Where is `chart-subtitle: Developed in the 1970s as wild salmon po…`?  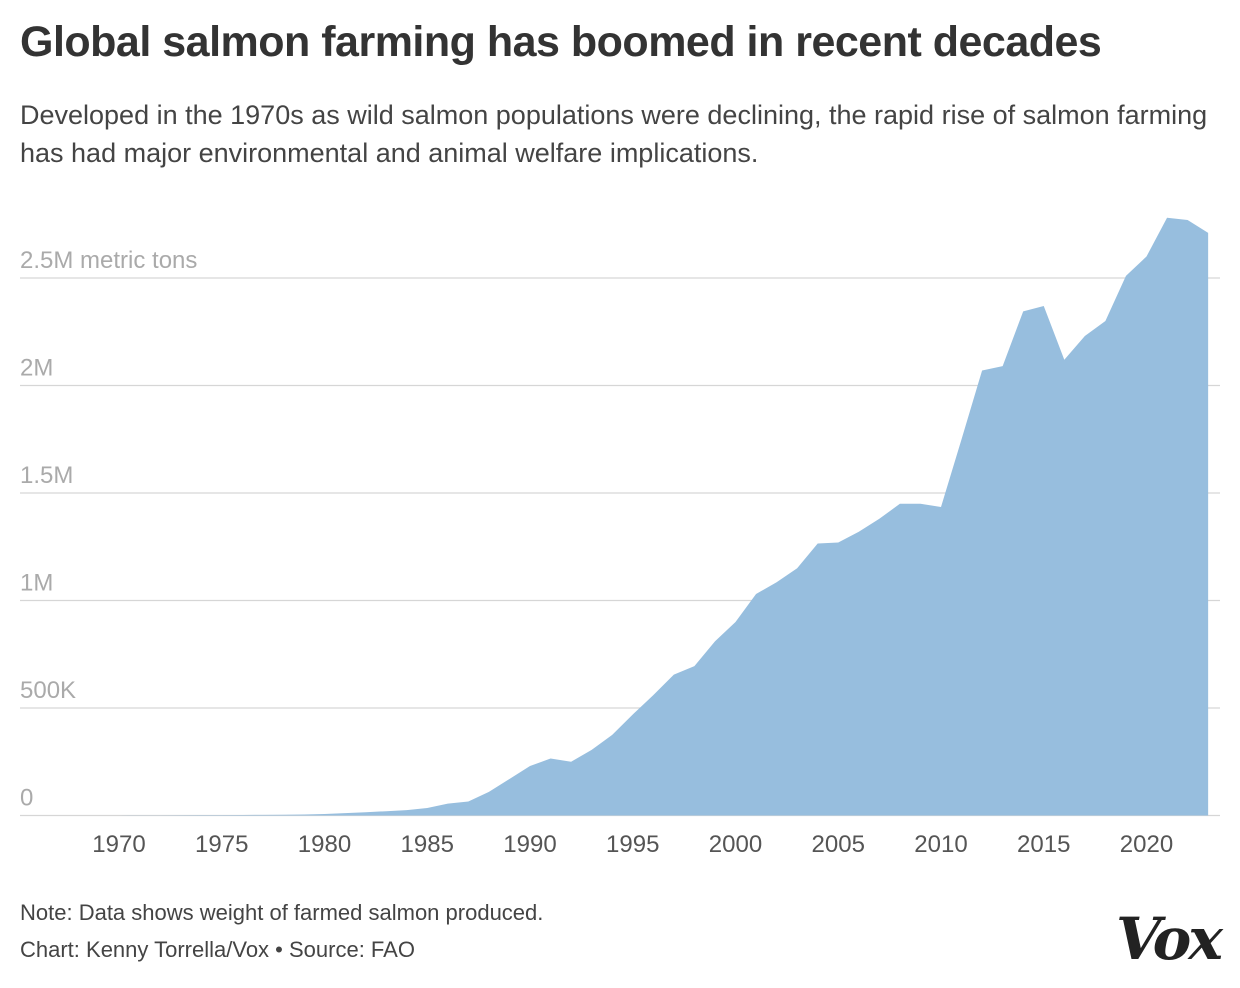 chart-subtitle: Developed in the 1970s as wild salmon po… is located at coordinates (614, 134).